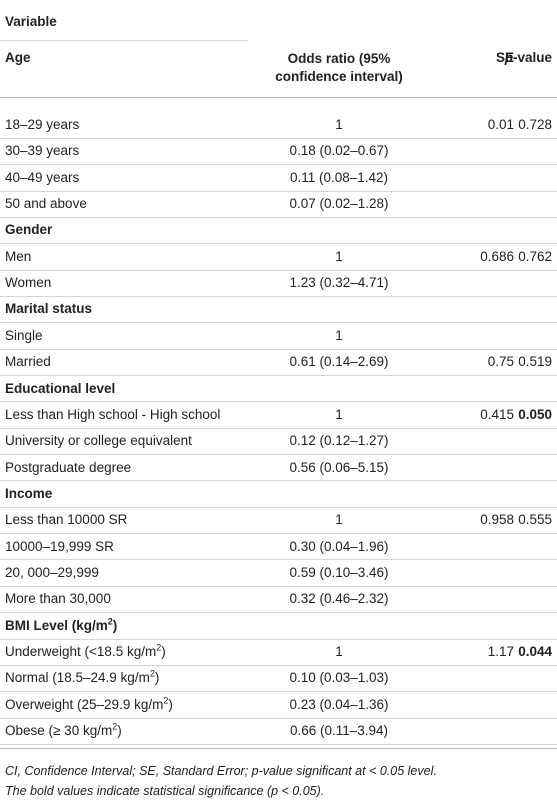 This screenshot has height=800, width=557. What do you see at coordinates (532, 57) in the screenshot?
I see `text-part: -value` at bounding box center [532, 57].